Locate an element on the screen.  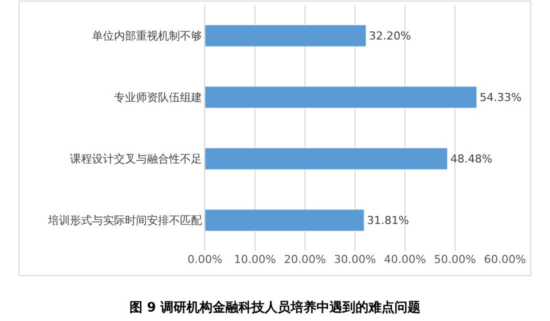
y-tick-label: 培训形式与实际时间安排不匹配 is located at coordinates (124, 221).